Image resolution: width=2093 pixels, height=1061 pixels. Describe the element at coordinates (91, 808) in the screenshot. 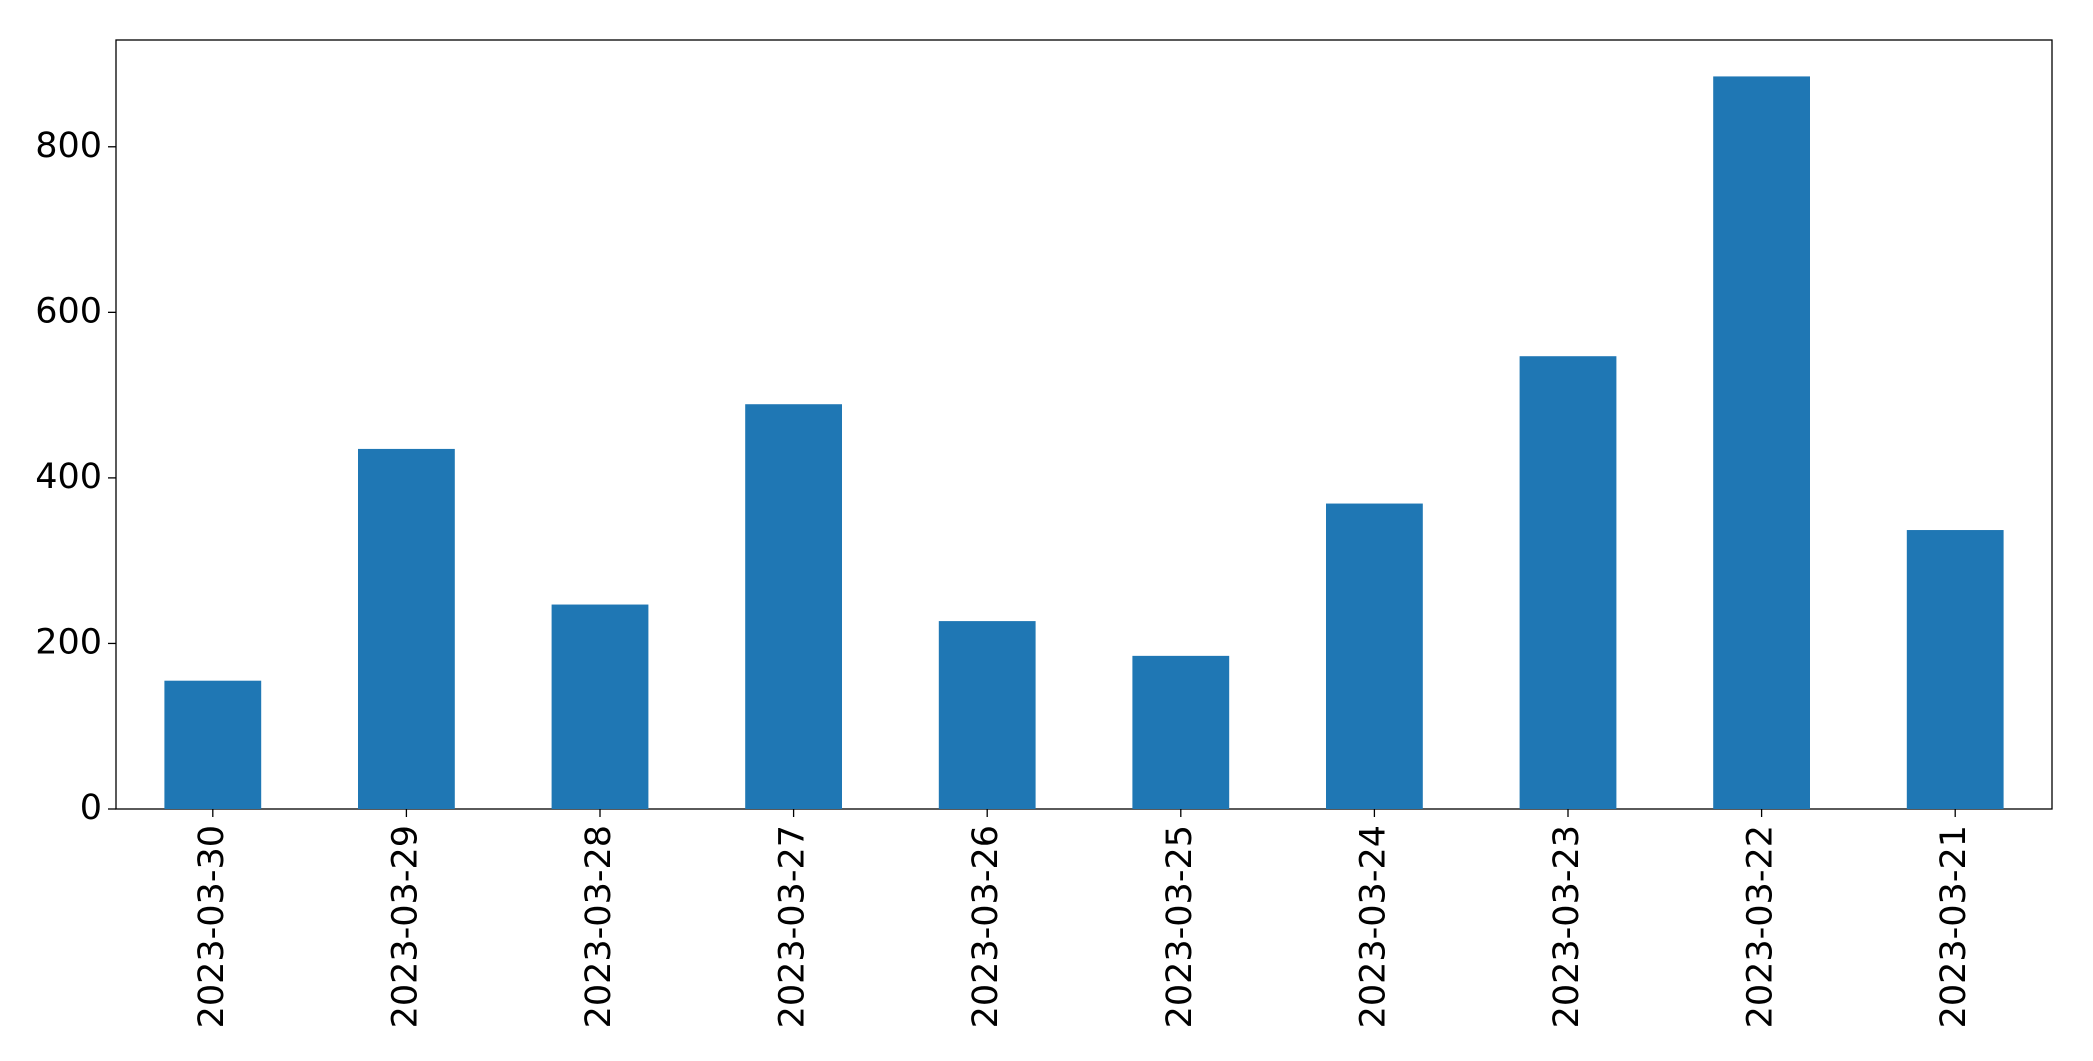

I see `y-tick-label: 0` at that location.